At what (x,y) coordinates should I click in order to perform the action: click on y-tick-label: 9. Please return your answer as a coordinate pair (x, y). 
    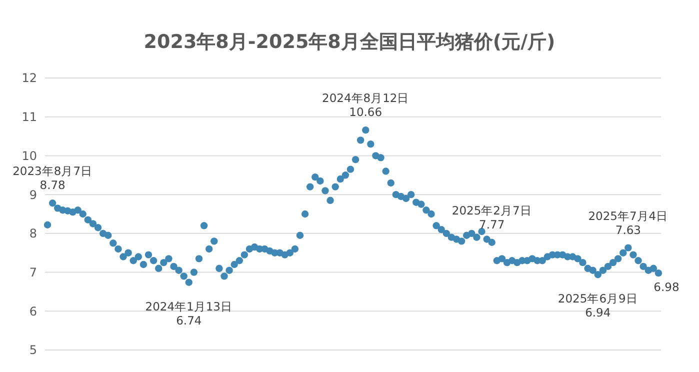
    Looking at the image, I should click on (33, 195).